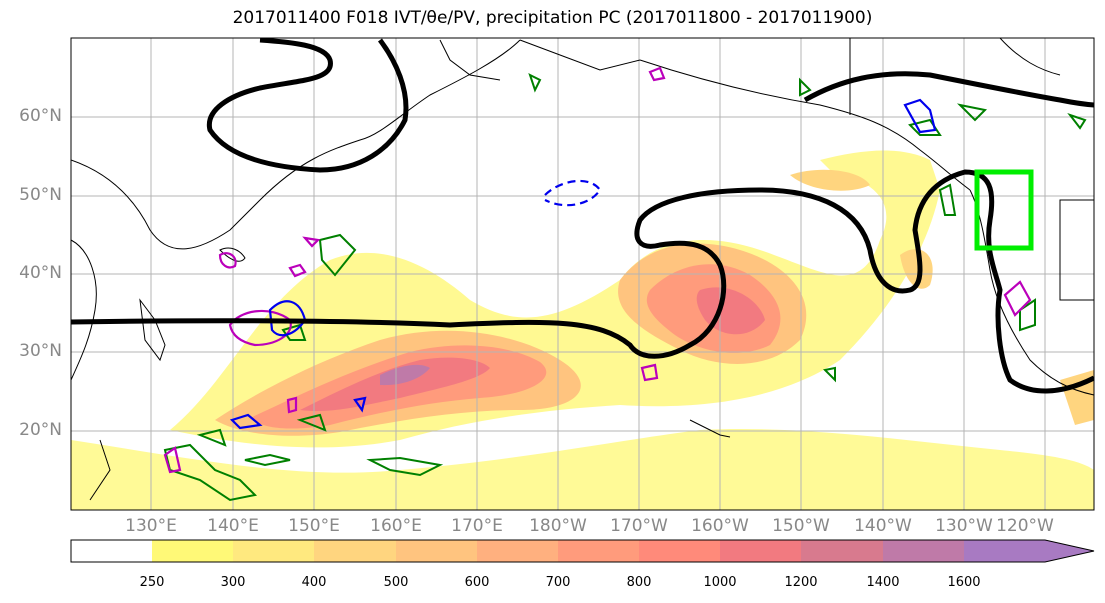  What do you see at coordinates (582, 551) in the screenshot?
I see `colorbar` at bounding box center [582, 551].